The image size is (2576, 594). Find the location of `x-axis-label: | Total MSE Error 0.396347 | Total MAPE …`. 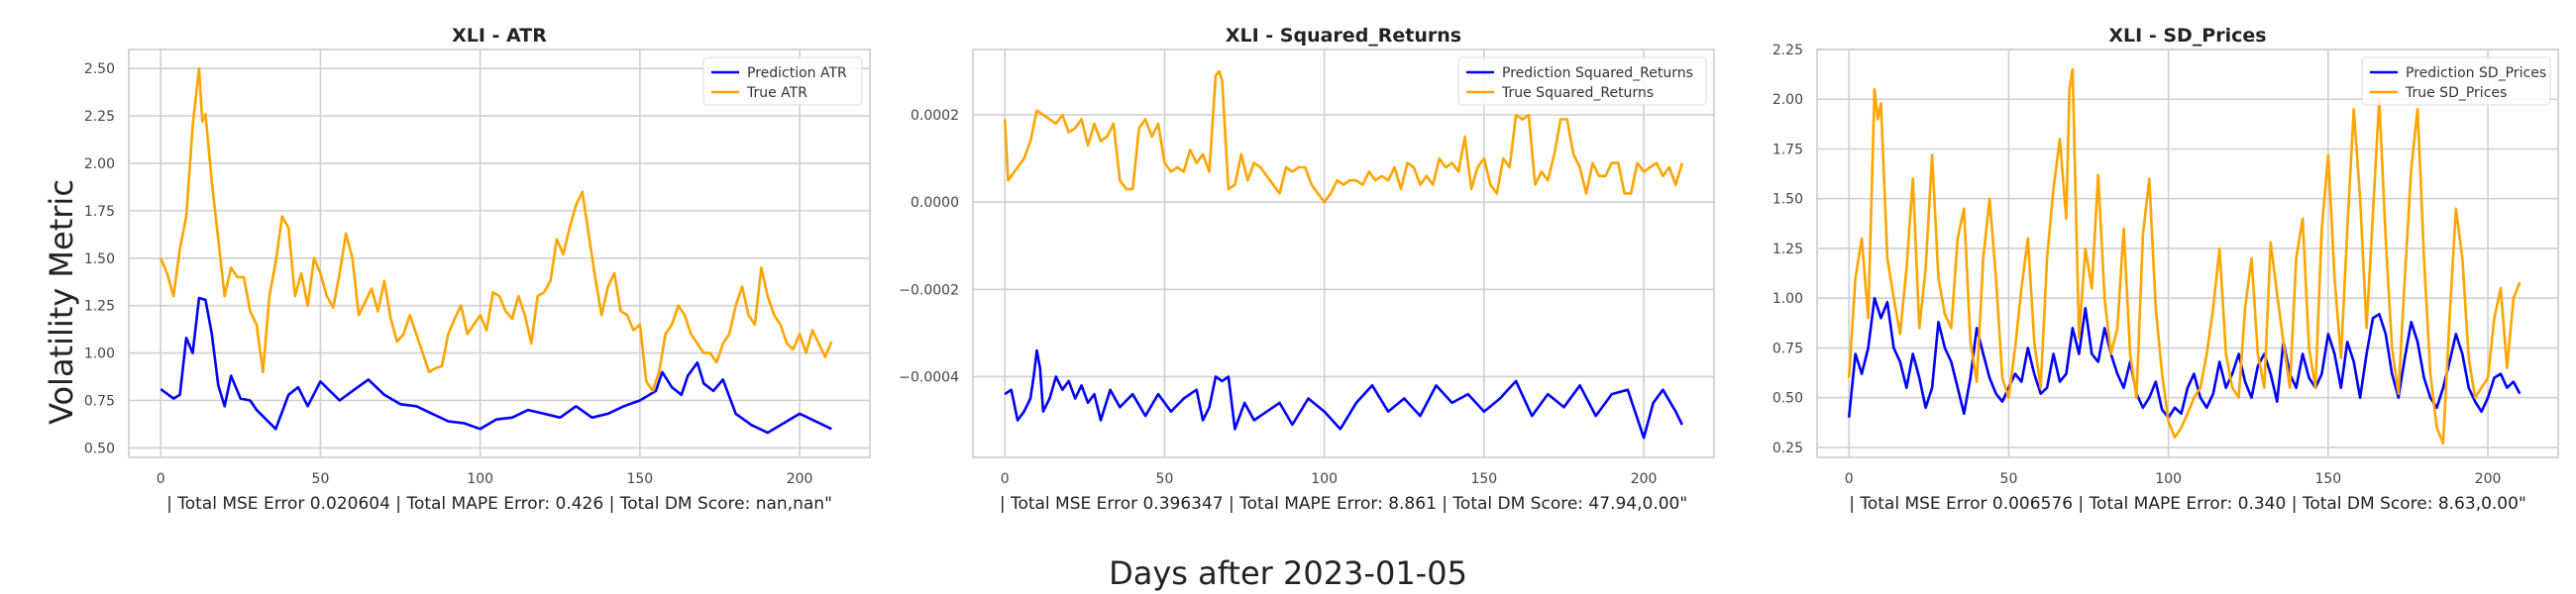

x-axis-label: | Total MSE Error 0.396347 | Total MAPE … is located at coordinates (1343, 504).